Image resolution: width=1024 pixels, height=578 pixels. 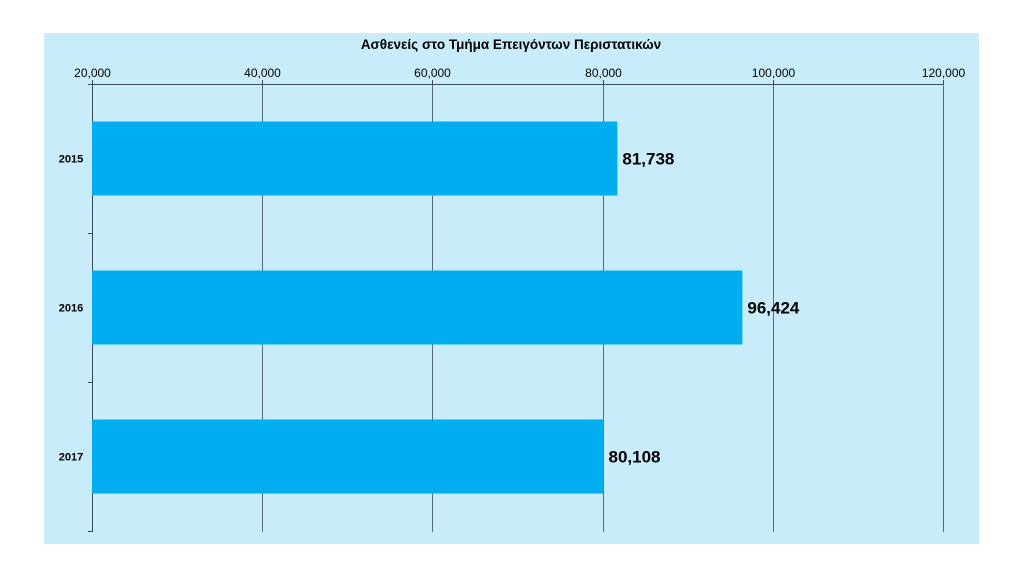 What do you see at coordinates (635, 457) in the screenshot?
I see `data-label: 80,108` at bounding box center [635, 457].